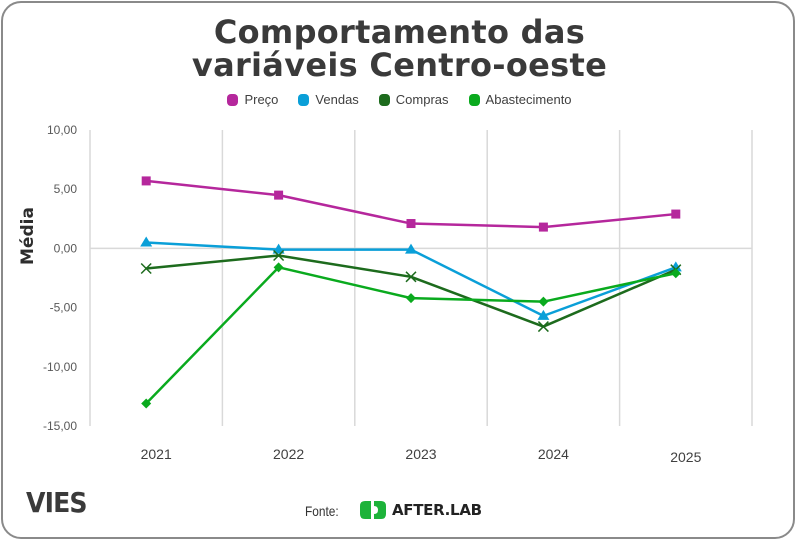  I want to click on legend-swatch-abastecimento, so click(474, 99).